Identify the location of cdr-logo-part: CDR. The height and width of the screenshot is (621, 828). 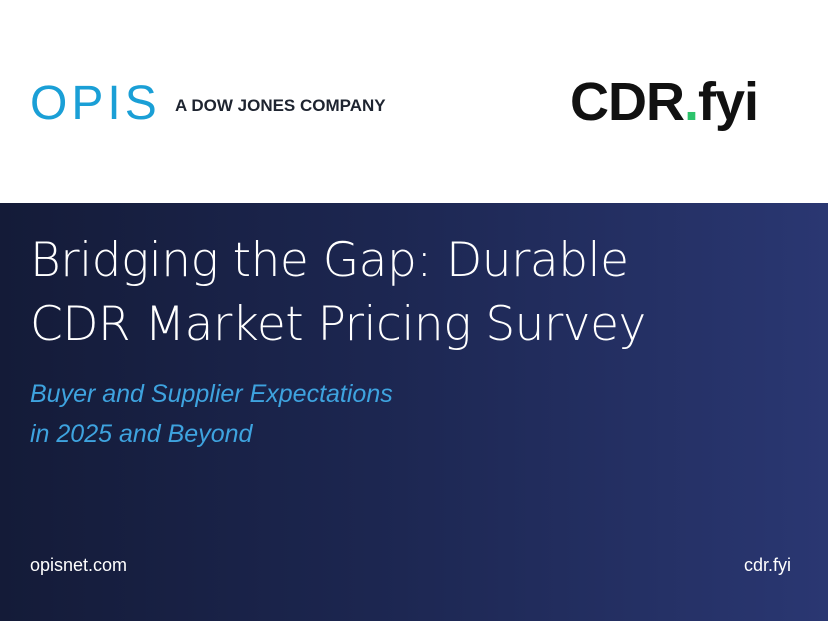
(627, 102).